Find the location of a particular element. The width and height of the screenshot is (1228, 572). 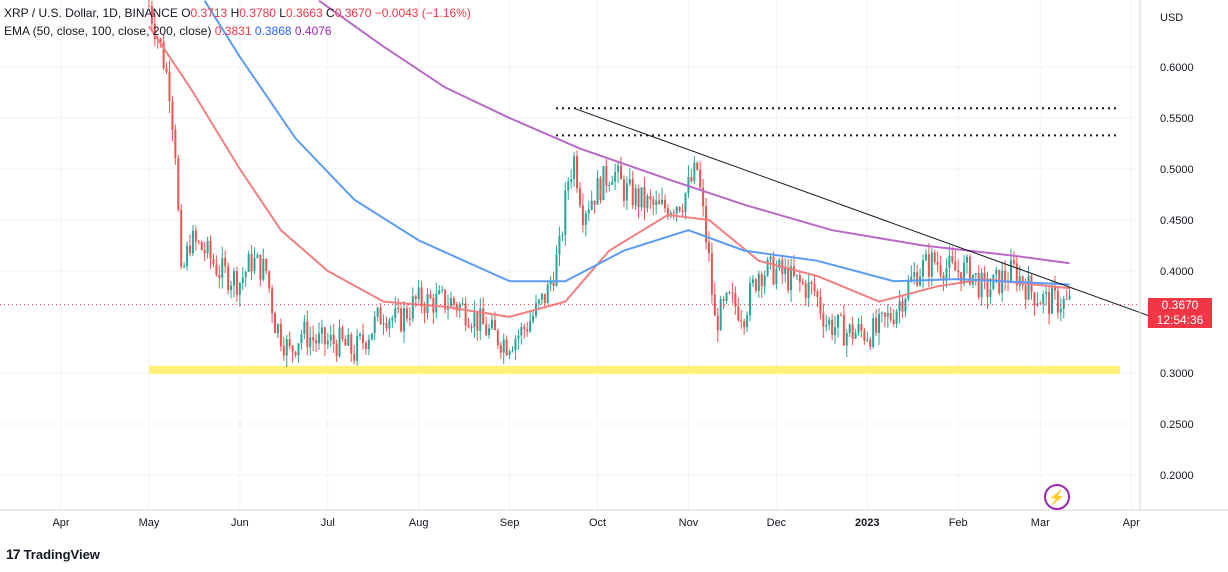

watermark-text: TradingView is located at coordinates (61, 554).